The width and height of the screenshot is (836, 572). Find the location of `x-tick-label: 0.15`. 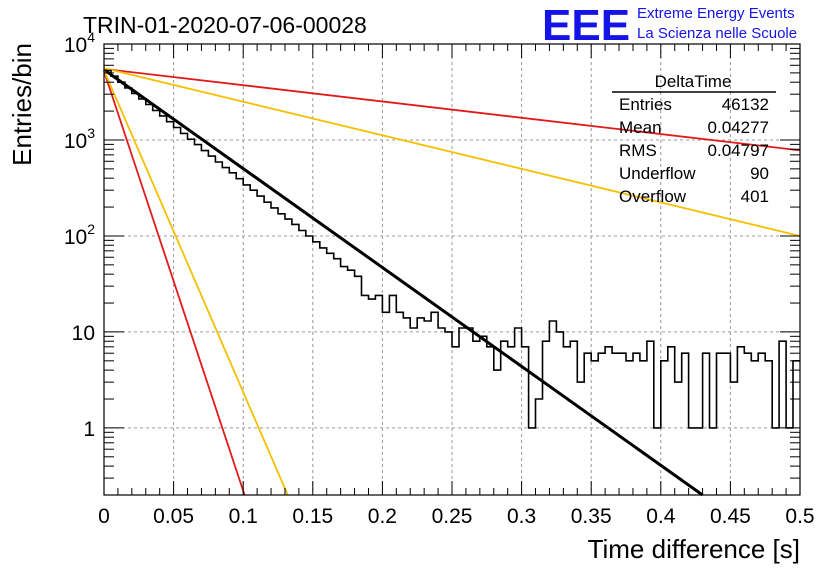

x-tick-label: 0.15 is located at coordinates (312, 516).